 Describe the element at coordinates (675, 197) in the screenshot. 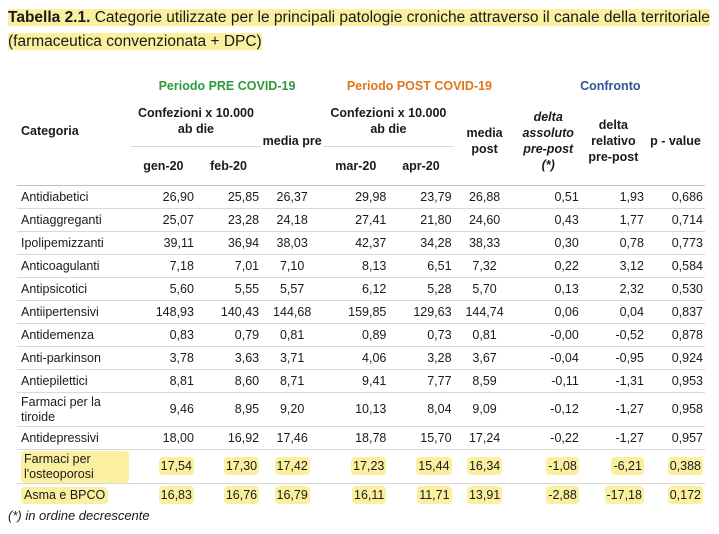

I see `value-cell: 0,686` at that location.